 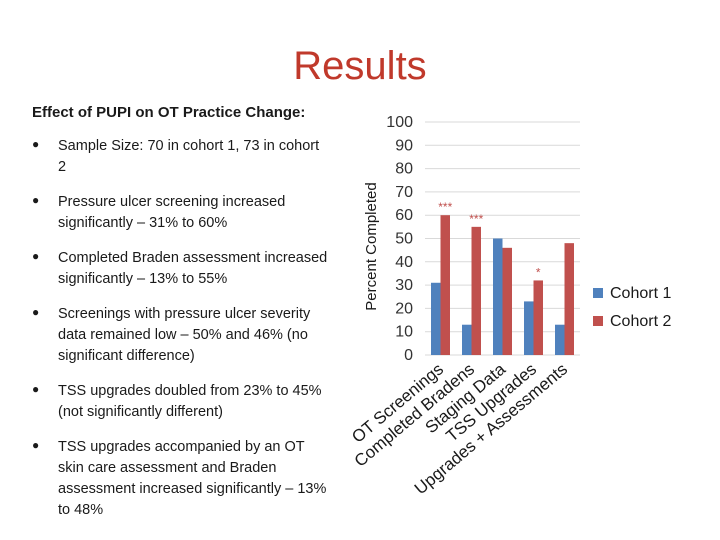 What do you see at coordinates (404, 285) in the screenshot?
I see `y-tick-label: 30` at bounding box center [404, 285].